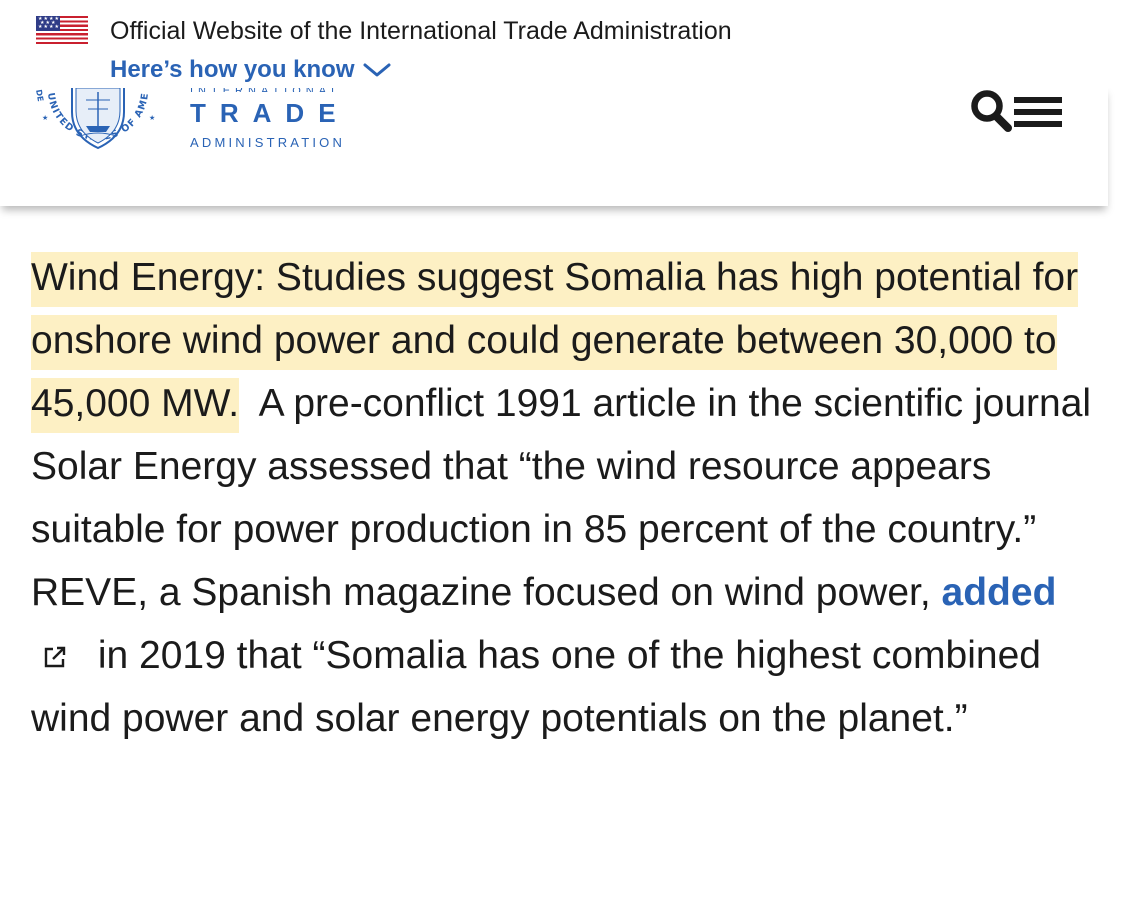 The width and height of the screenshot is (1125, 899). What do you see at coordinates (268, 142) in the screenshot?
I see `logo-line-administration: ADMINISTRATION` at bounding box center [268, 142].